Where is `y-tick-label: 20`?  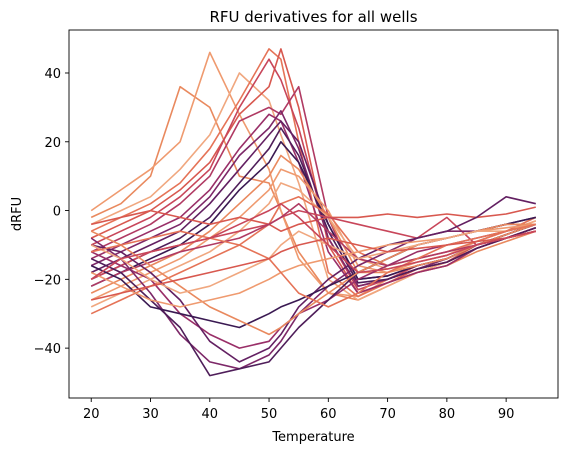
y-tick-label: 20 is located at coordinates (52, 143).